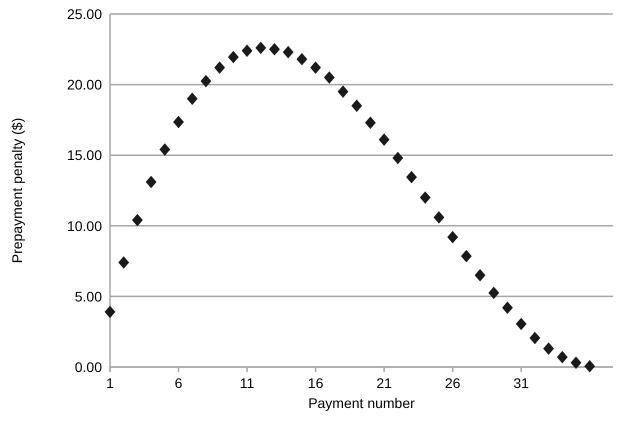 This screenshot has height=438, width=638. I want to click on x-axis-title: Payment number, so click(362, 403).